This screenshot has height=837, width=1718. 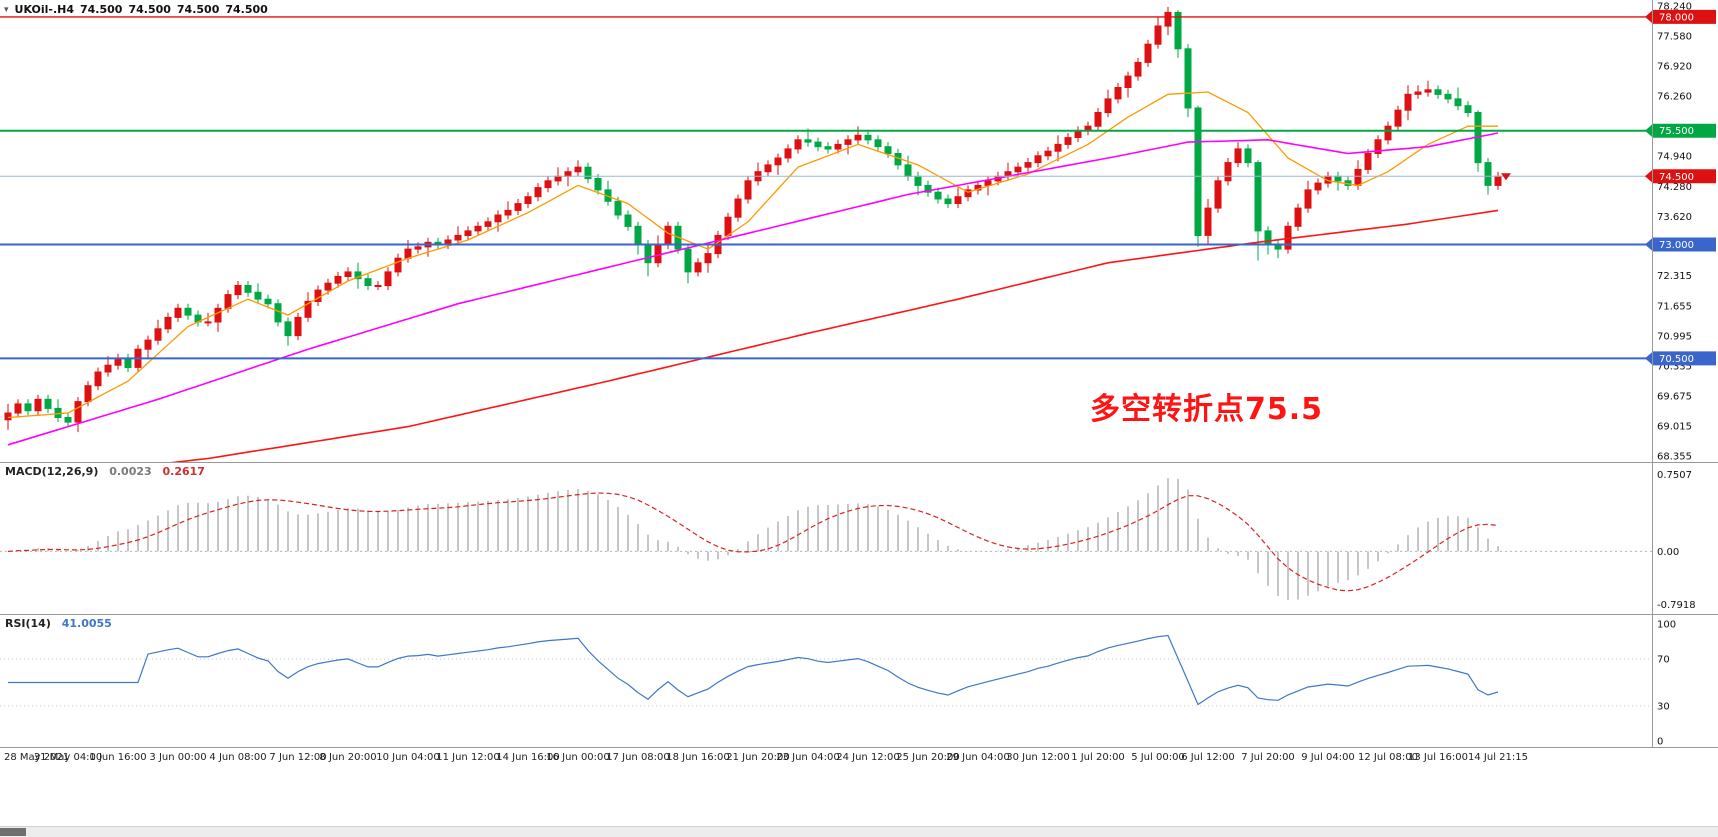 What do you see at coordinates (13, 832) in the screenshot?
I see `scrollbar-handle` at bounding box center [13, 832].